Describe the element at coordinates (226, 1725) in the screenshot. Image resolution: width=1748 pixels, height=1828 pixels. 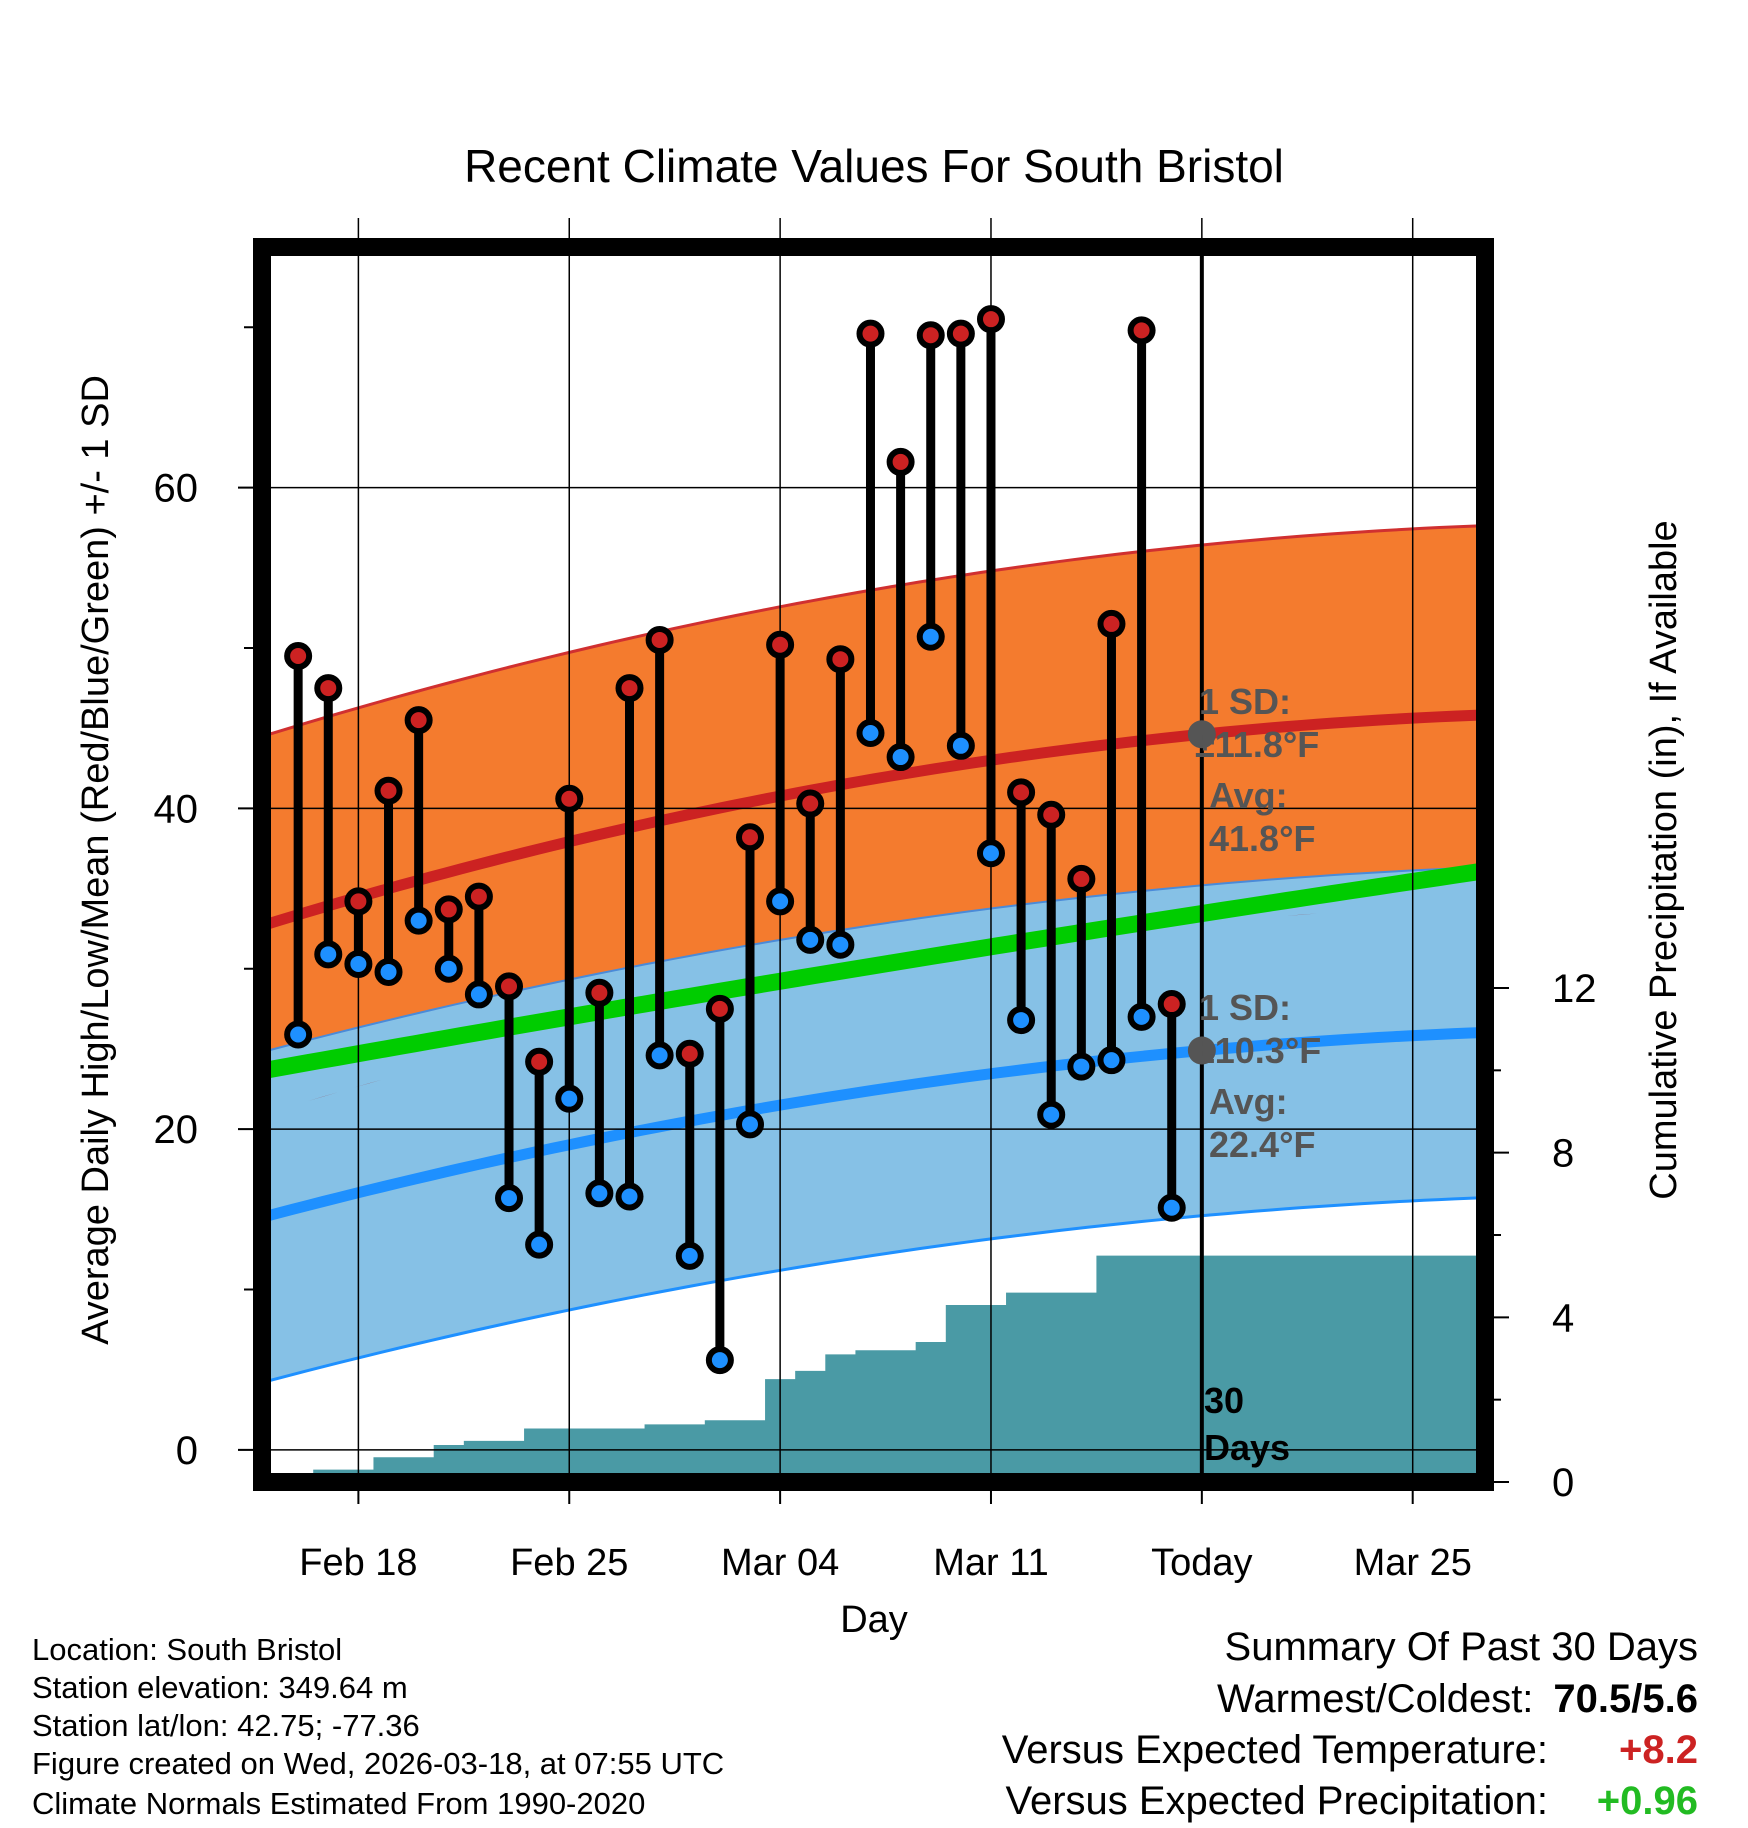
I see `footer-latlon: Station lat/lon: 42.75; -77.36` at that location.